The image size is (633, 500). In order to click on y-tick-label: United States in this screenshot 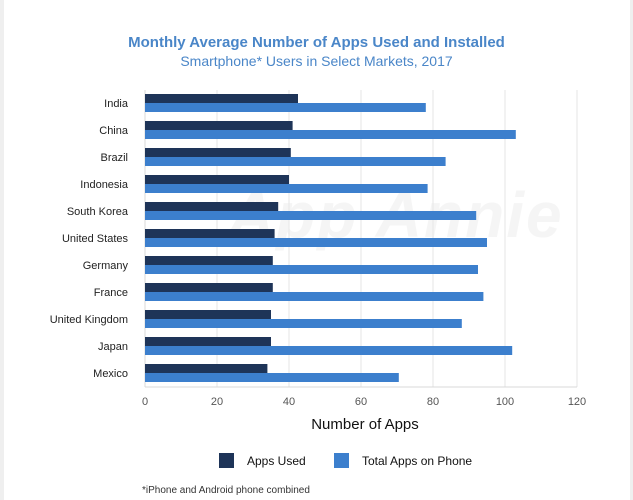, I will do `click(95, 239)`.